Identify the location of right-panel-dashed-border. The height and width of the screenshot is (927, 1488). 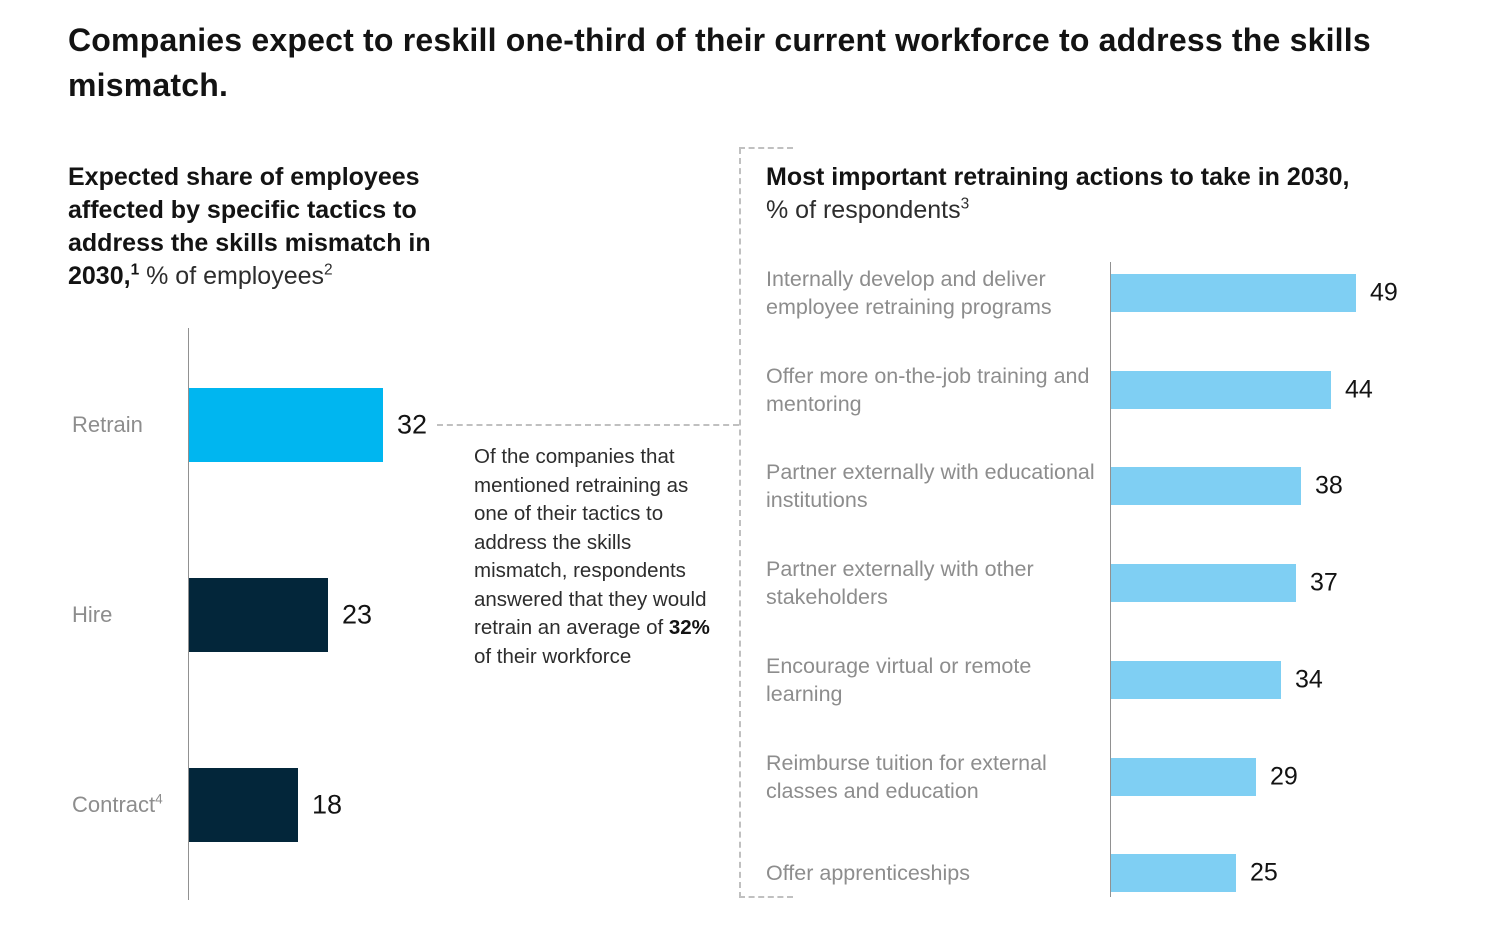
(740, 523).